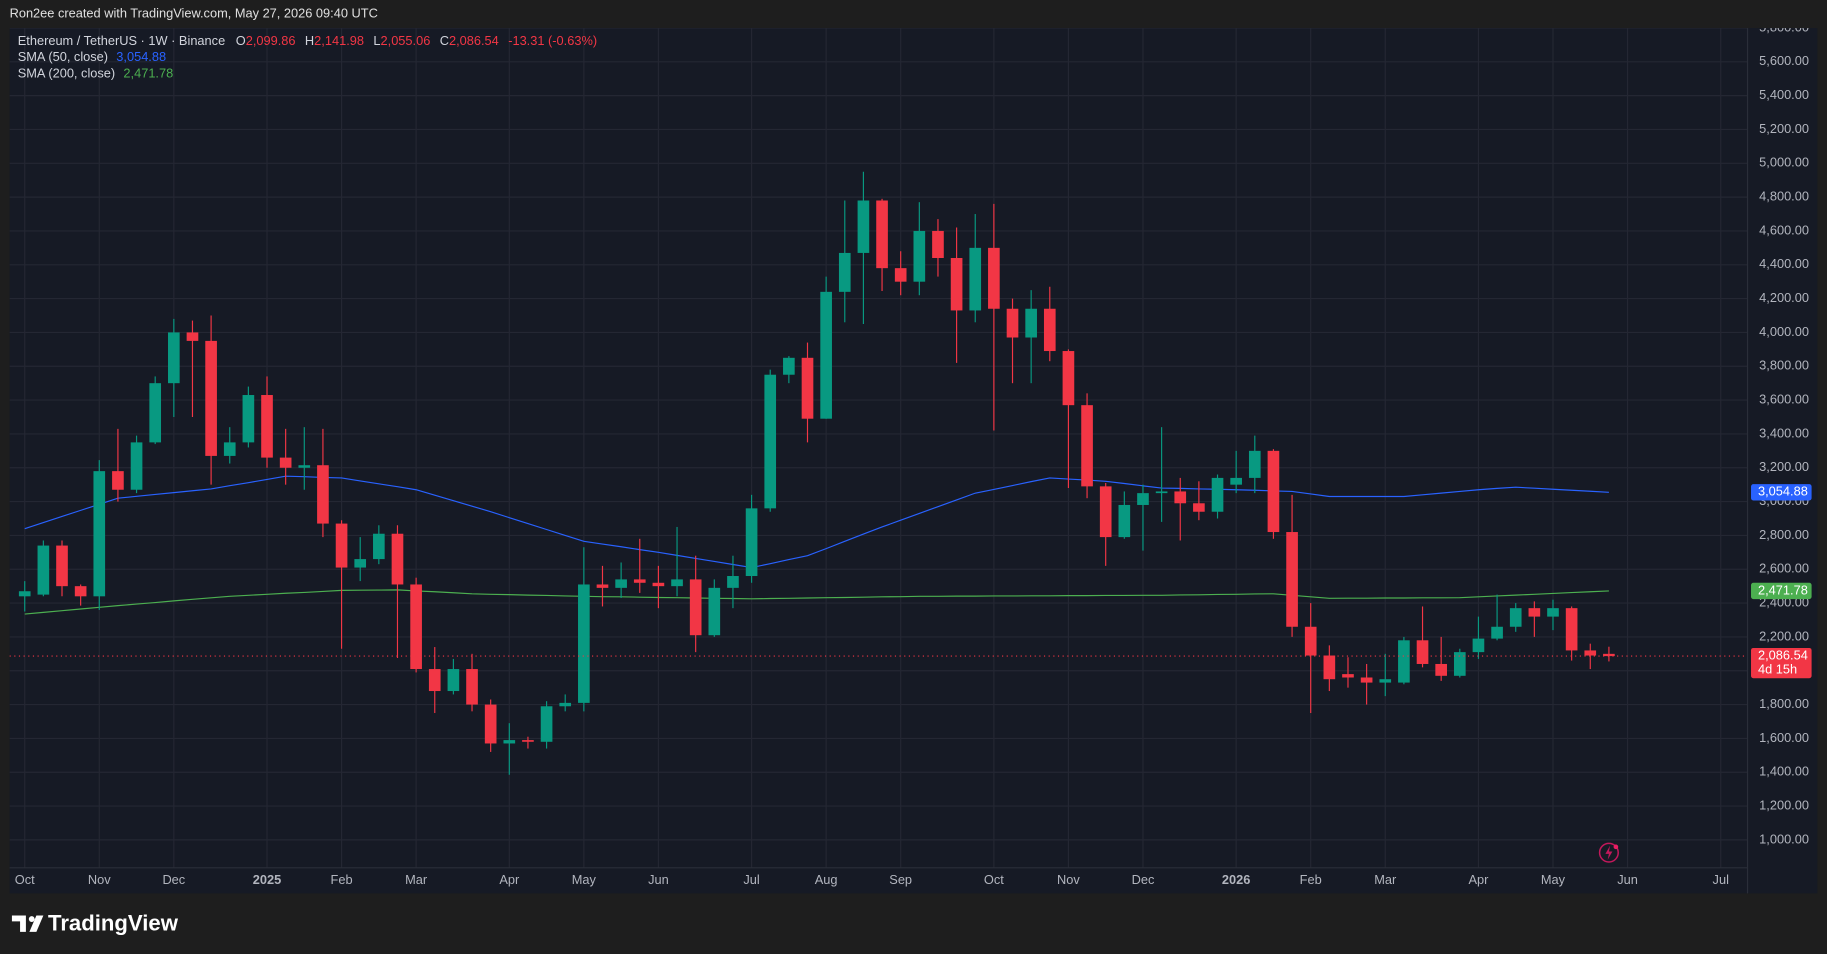 Image resolution: width=1827 pixels, height=954 pixels. What do you see at coordinates (1784, 466) in the screenshot?
I see `y-tick-label: 3,200.00` at bounding box center [1784, 466].